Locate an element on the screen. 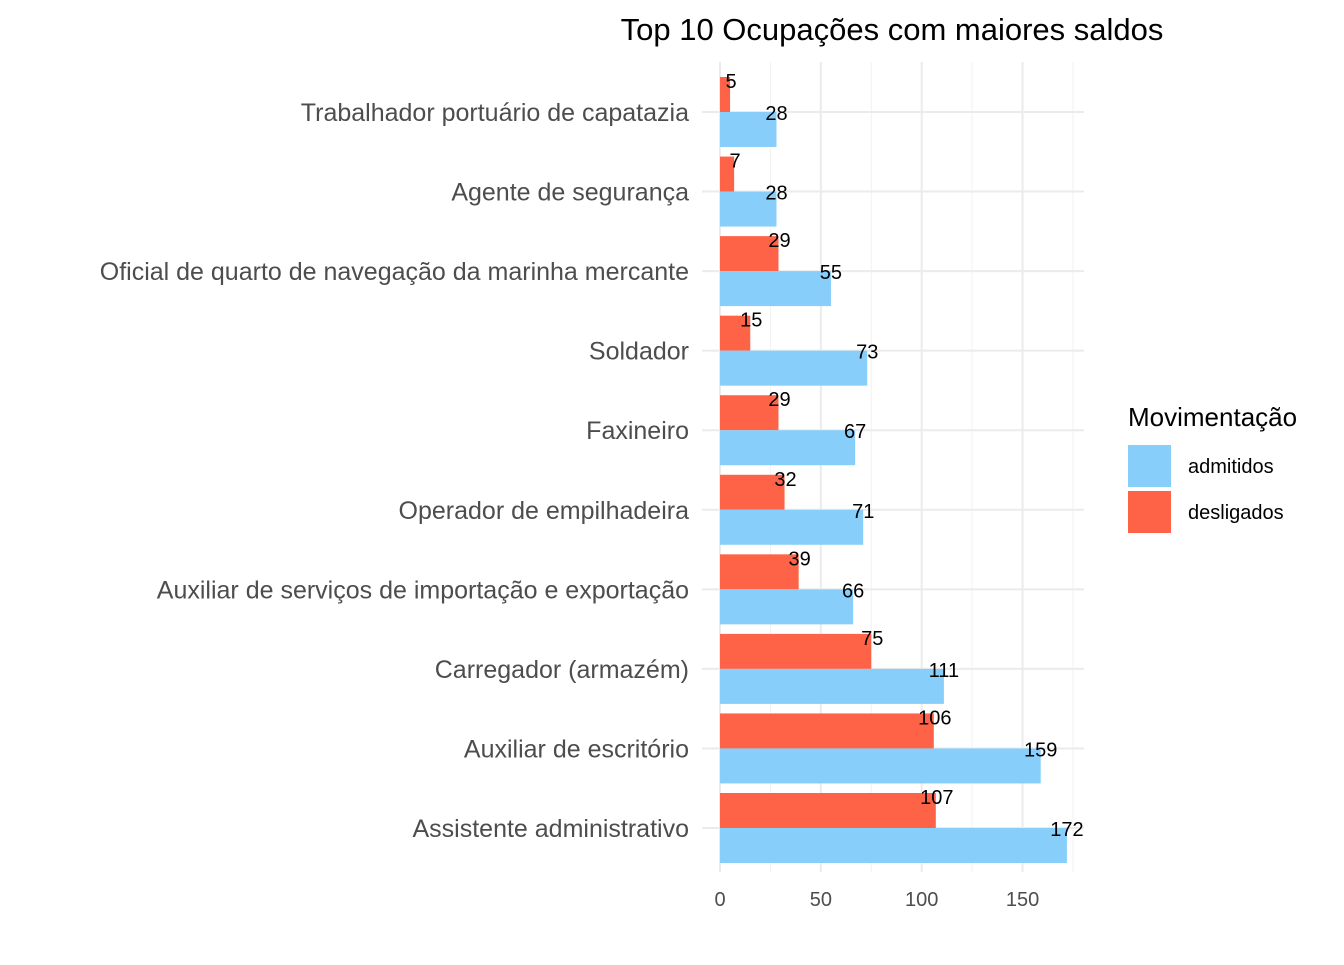 This screenshot has height=965, width=1344. legend-label-desligados: desligados is located at coordinates (1236, 513).